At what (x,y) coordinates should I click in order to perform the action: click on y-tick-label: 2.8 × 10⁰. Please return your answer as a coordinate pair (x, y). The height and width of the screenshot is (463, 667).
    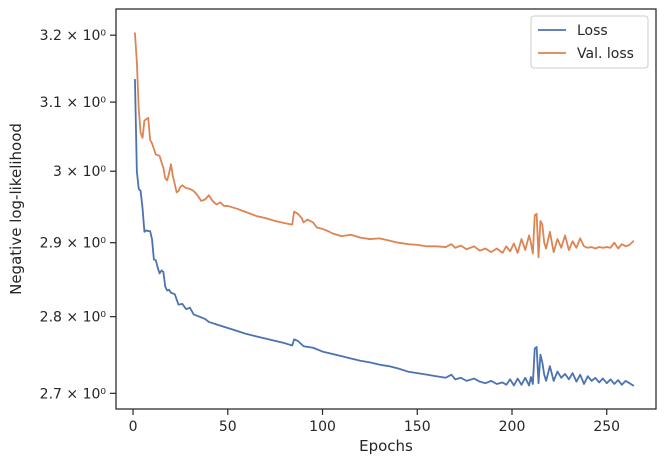
    Looking at the image, I should click on (73, 318).